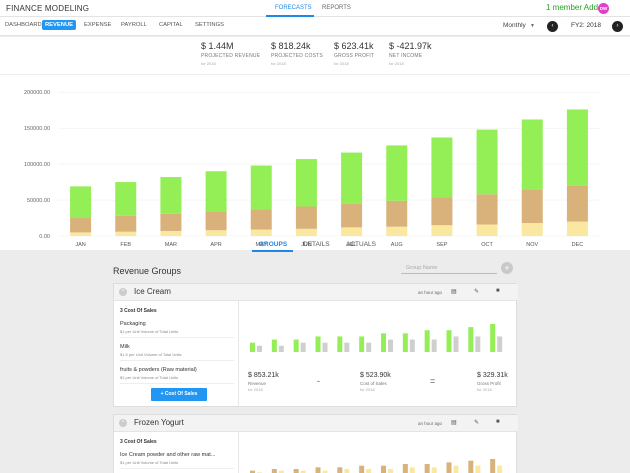 The image size is (630, 473). What do you see at coordinates (572, 7) in the screenshot?
I see `member-add-link: 1 member Add` at bounding box center [572, 7].